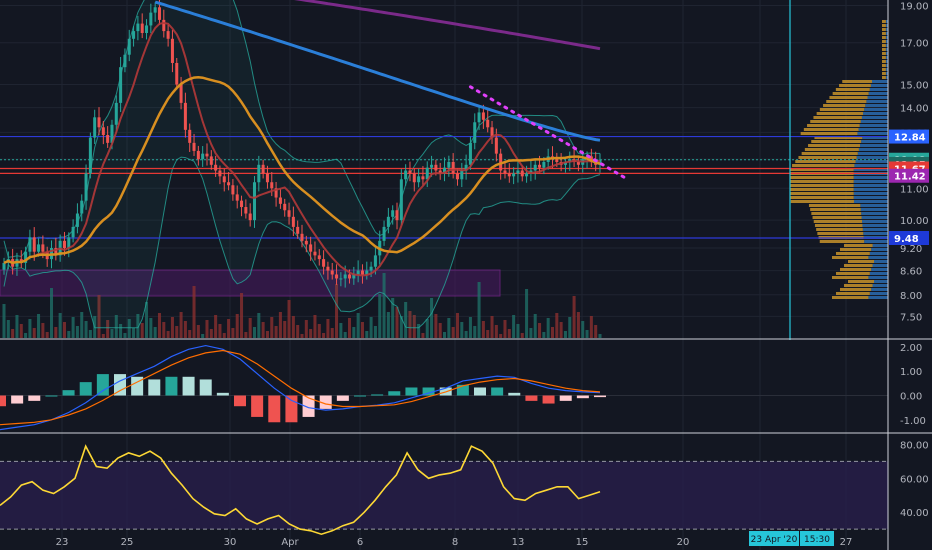 This screenshot has width=932, height=550. I want to click on descending-trendline, so click(547, 132).